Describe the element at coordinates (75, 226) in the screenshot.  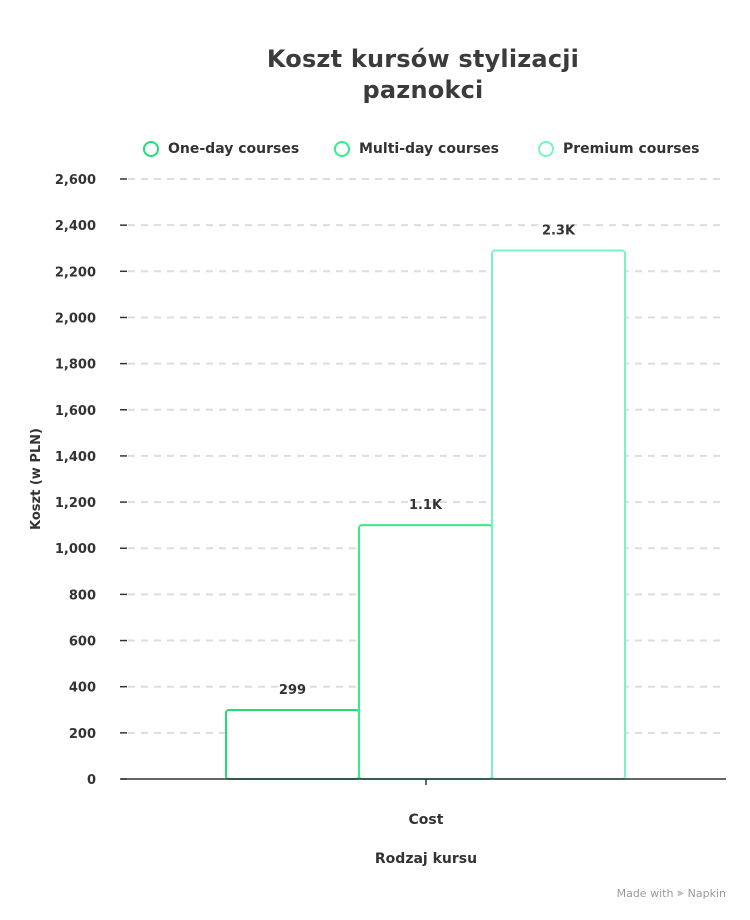
I see `y-tick-label: 2,400` at that location.